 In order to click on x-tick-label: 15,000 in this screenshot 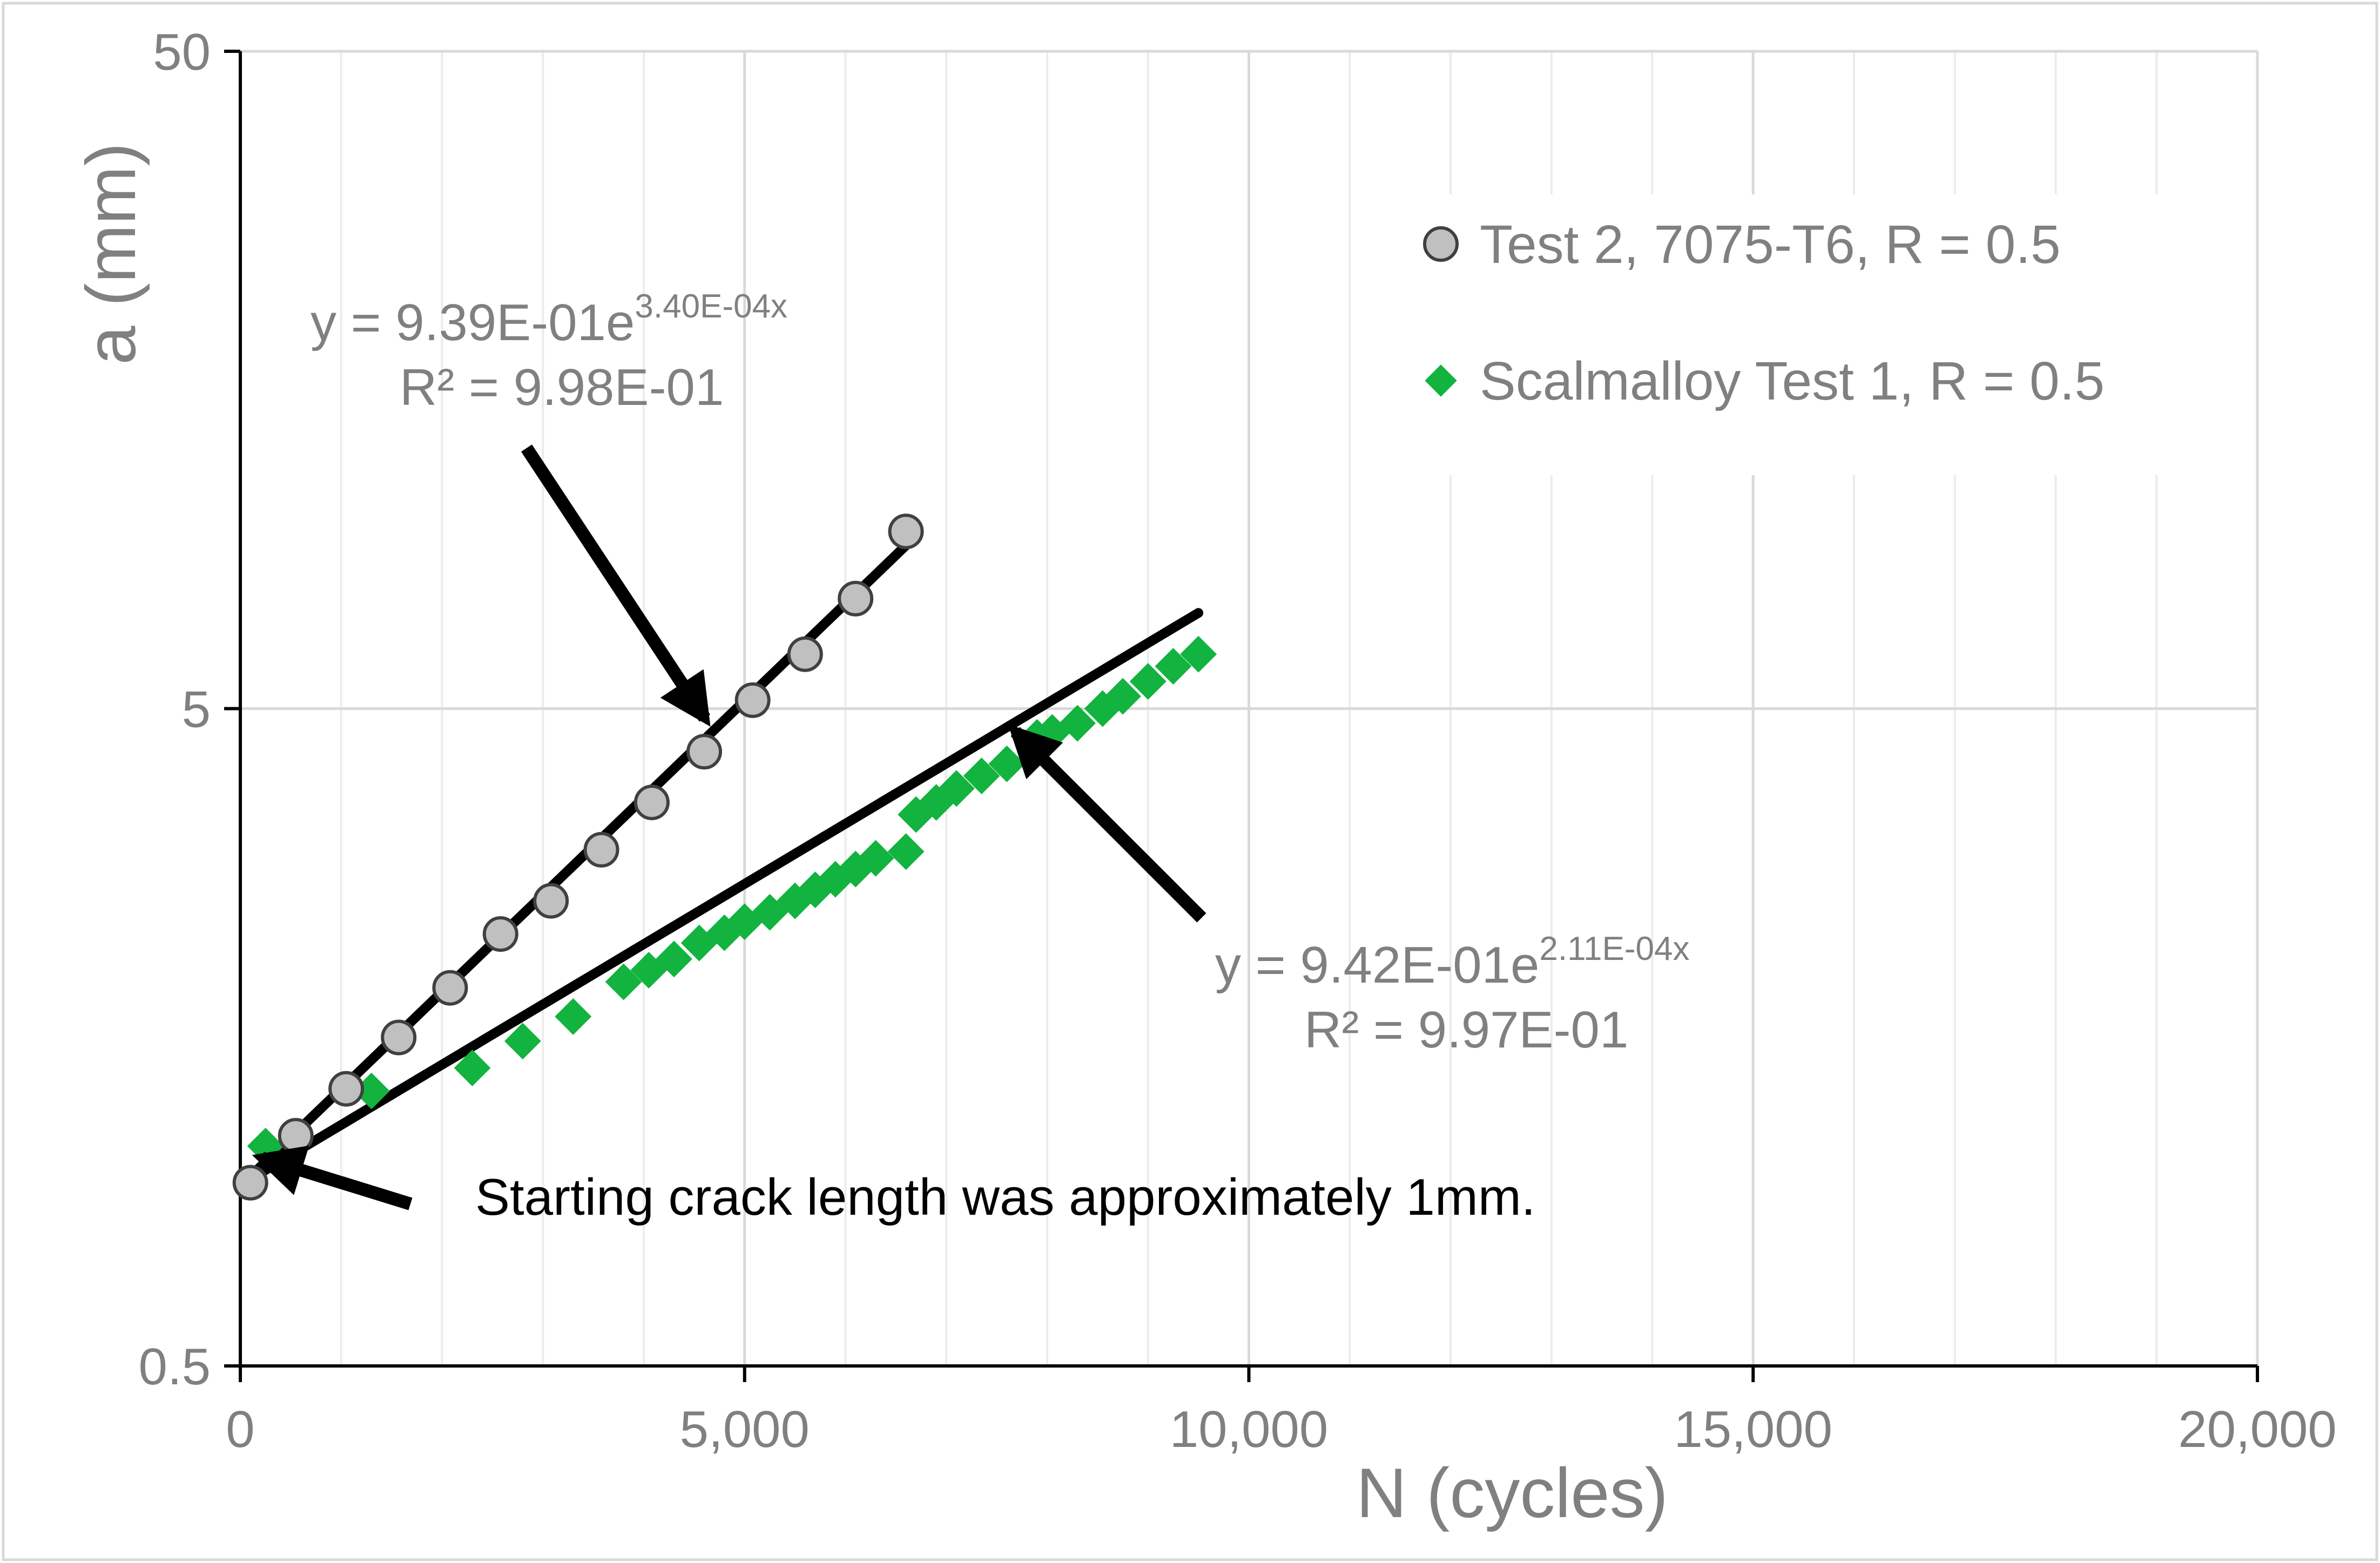, I will do `click(1753, 1429)`.